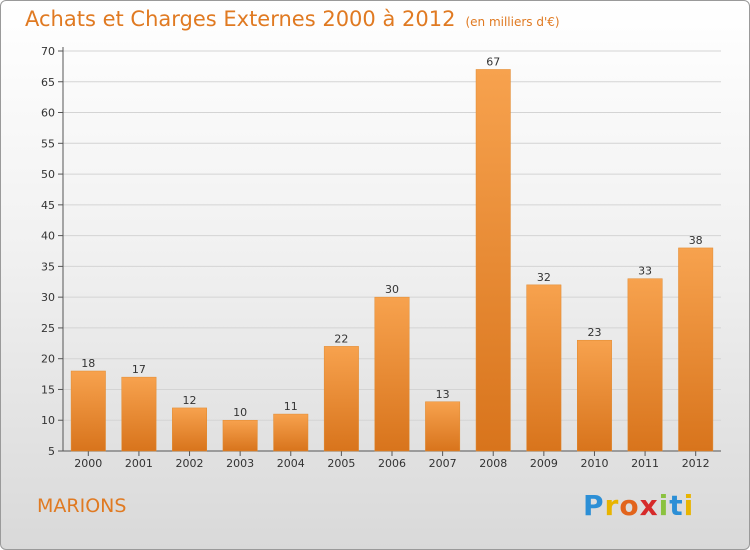 The image size is (750, 550). I want to click on bar-2009, so click(544, 368).